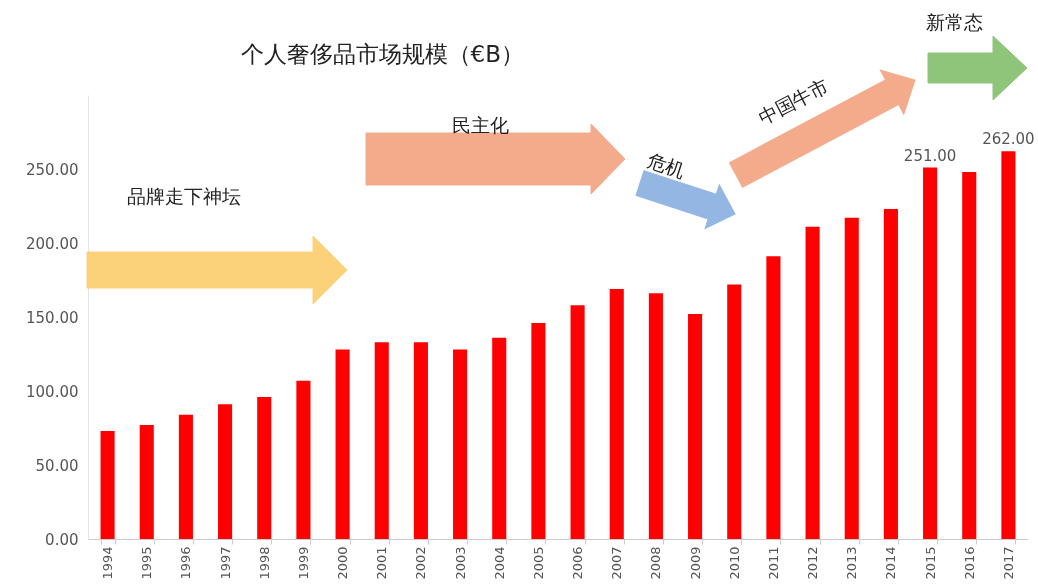 This screenshot has height=584, width=1038. Describe the element at coordinates (930, 563) in the screenshot. I see `x-tick-label: 2015` at that location.